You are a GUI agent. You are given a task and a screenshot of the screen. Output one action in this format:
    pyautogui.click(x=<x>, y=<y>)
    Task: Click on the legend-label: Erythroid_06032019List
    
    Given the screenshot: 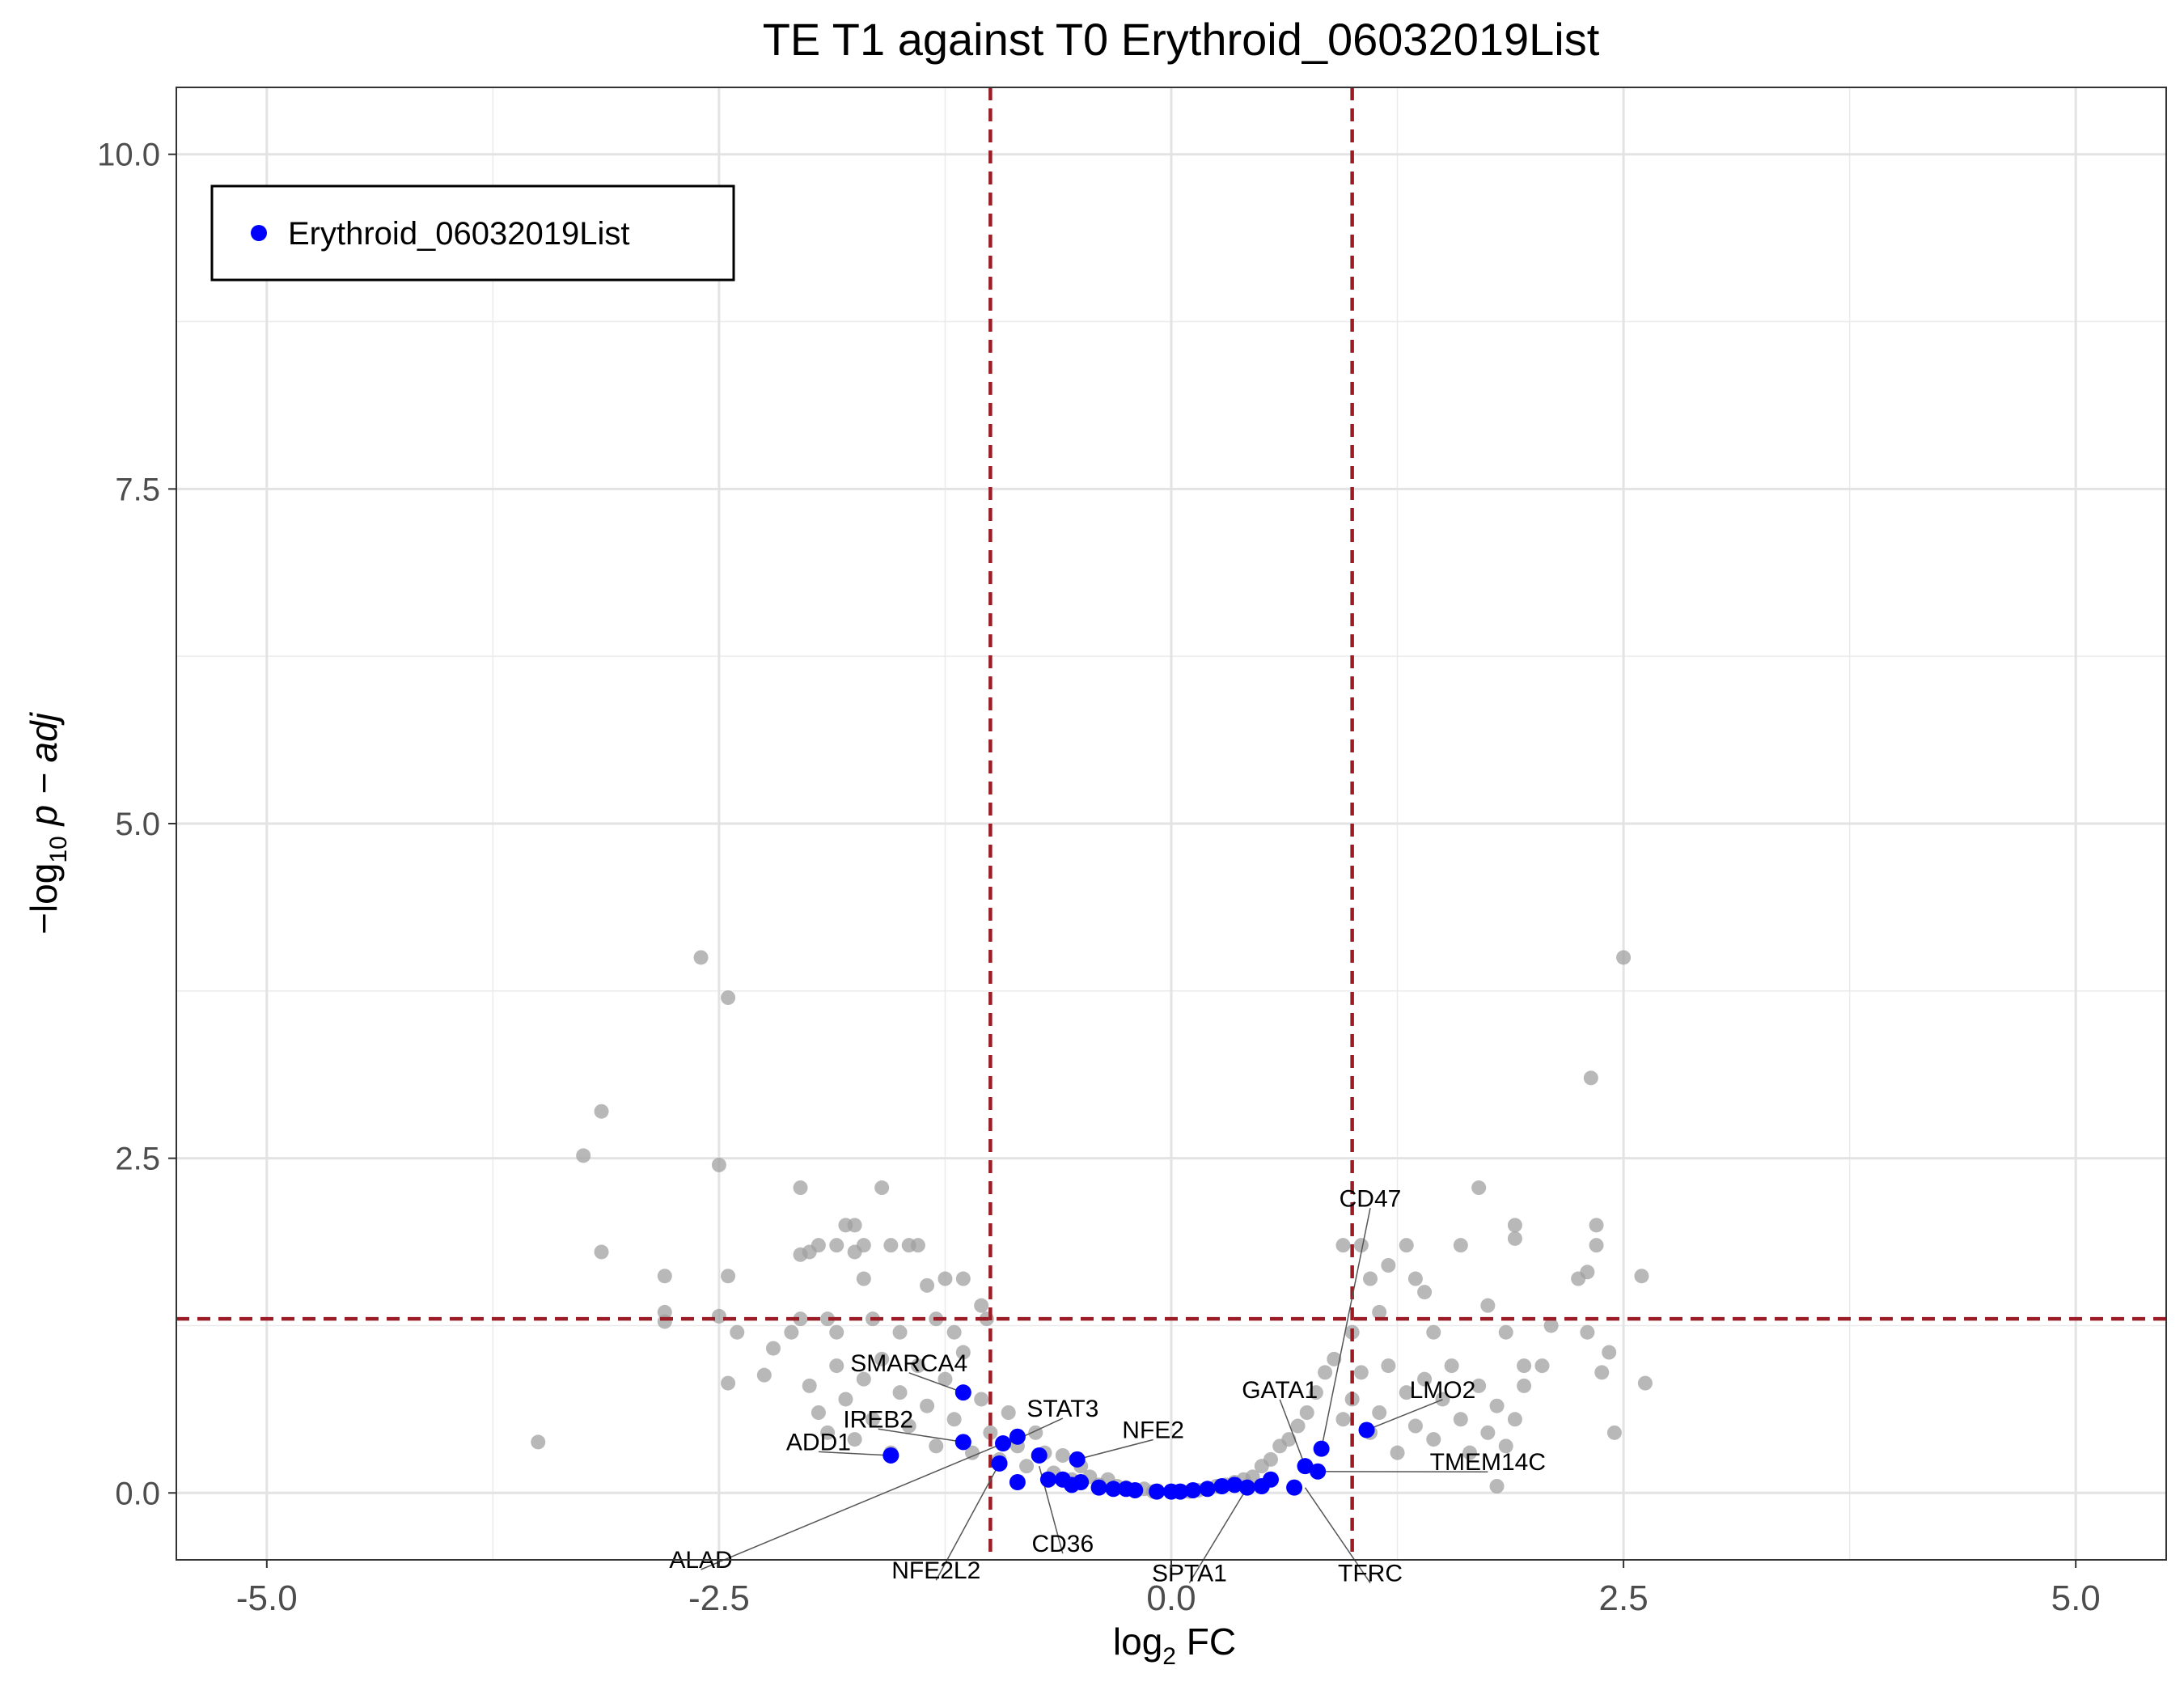 What is the action you would take?
    pyautogui.click(x=459, y=234)
    